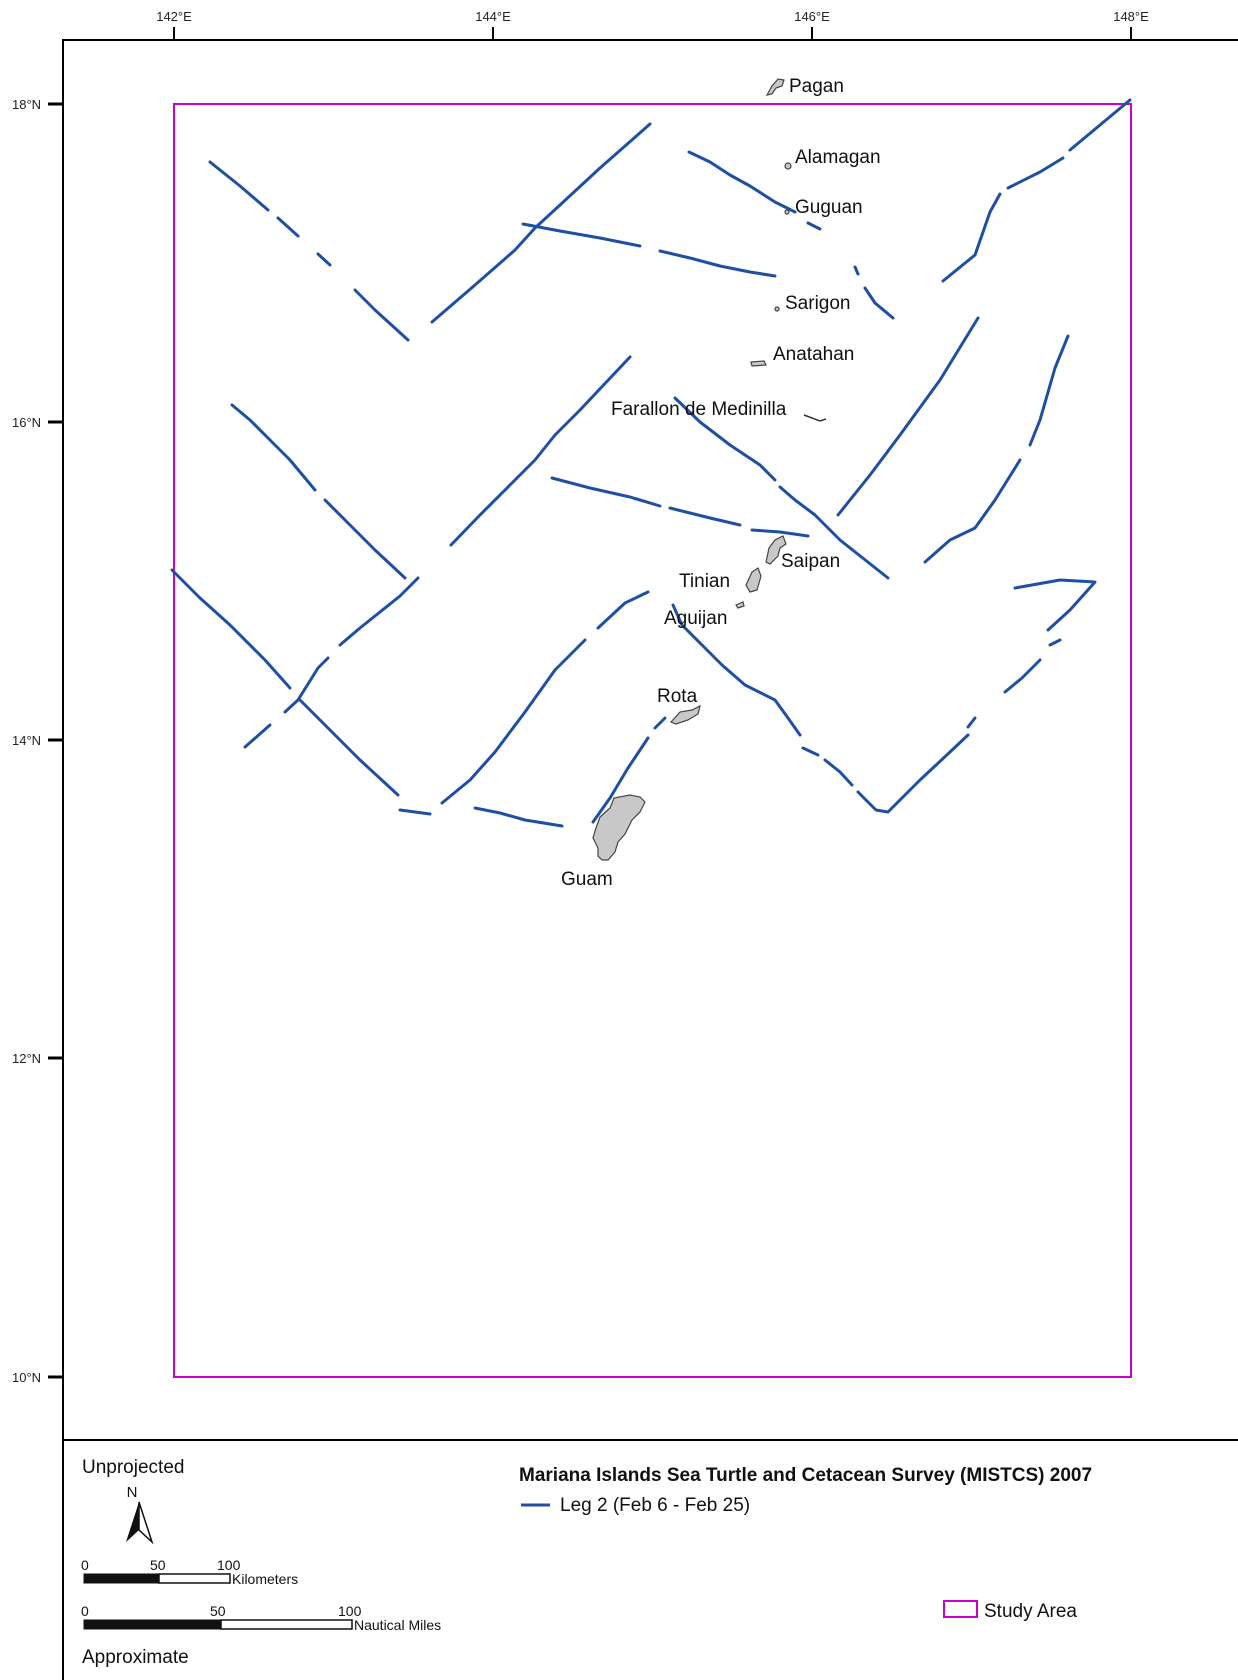  What do you see at coordinates (174, 16) in the screenshot?
I see `lon-tick-label: 142°E` at bounding box center [174, 16].